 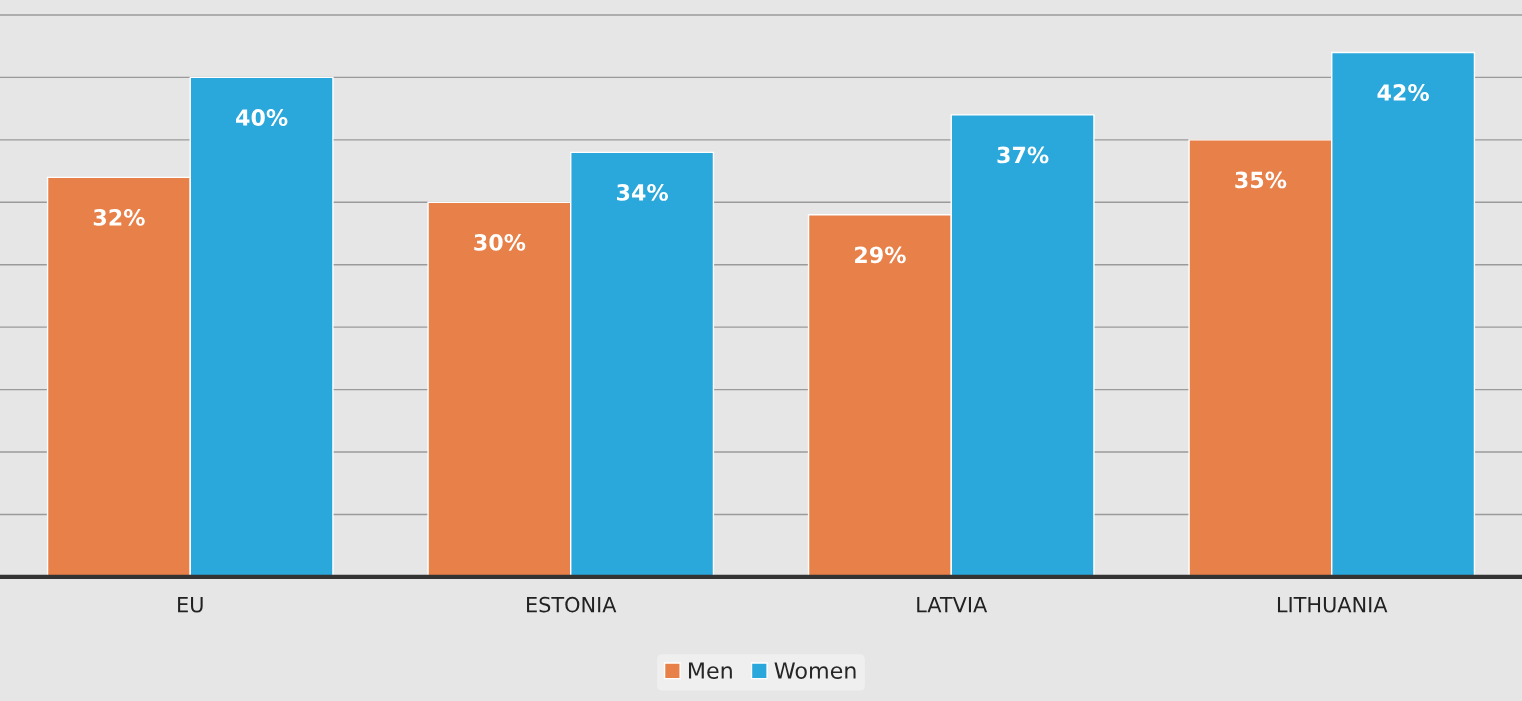 I want to click on x-tick-label: LATVIA, so click(x=952, y=605).